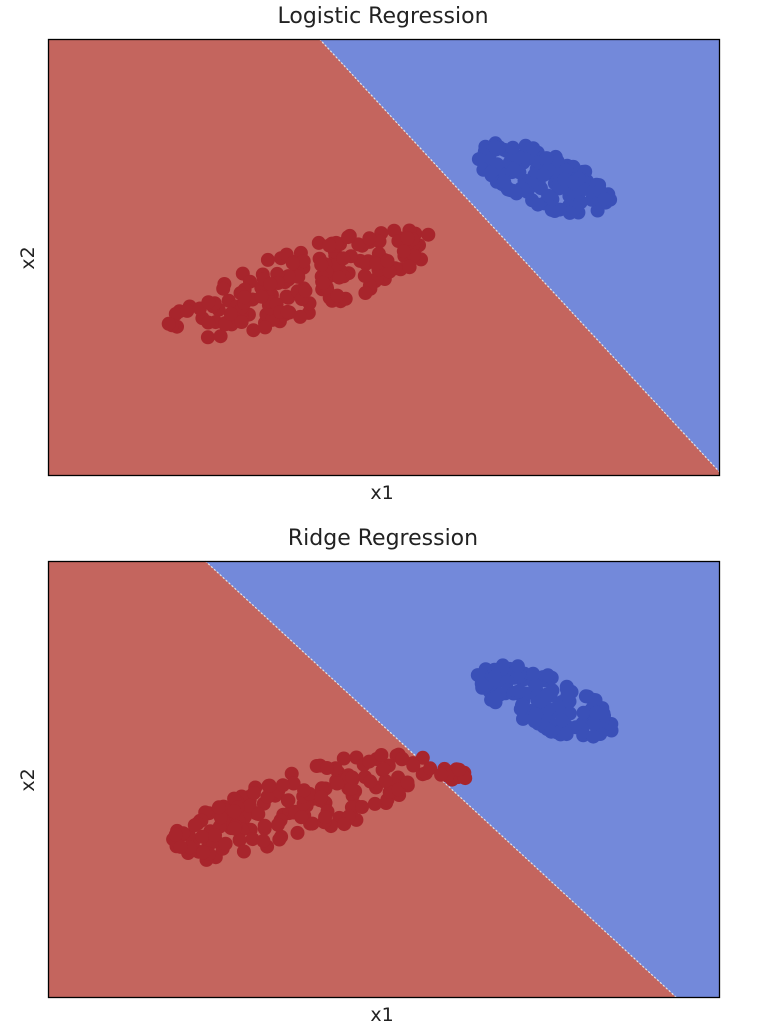  I want to click on chart-title: Logistic Regression, so click(383, 16).